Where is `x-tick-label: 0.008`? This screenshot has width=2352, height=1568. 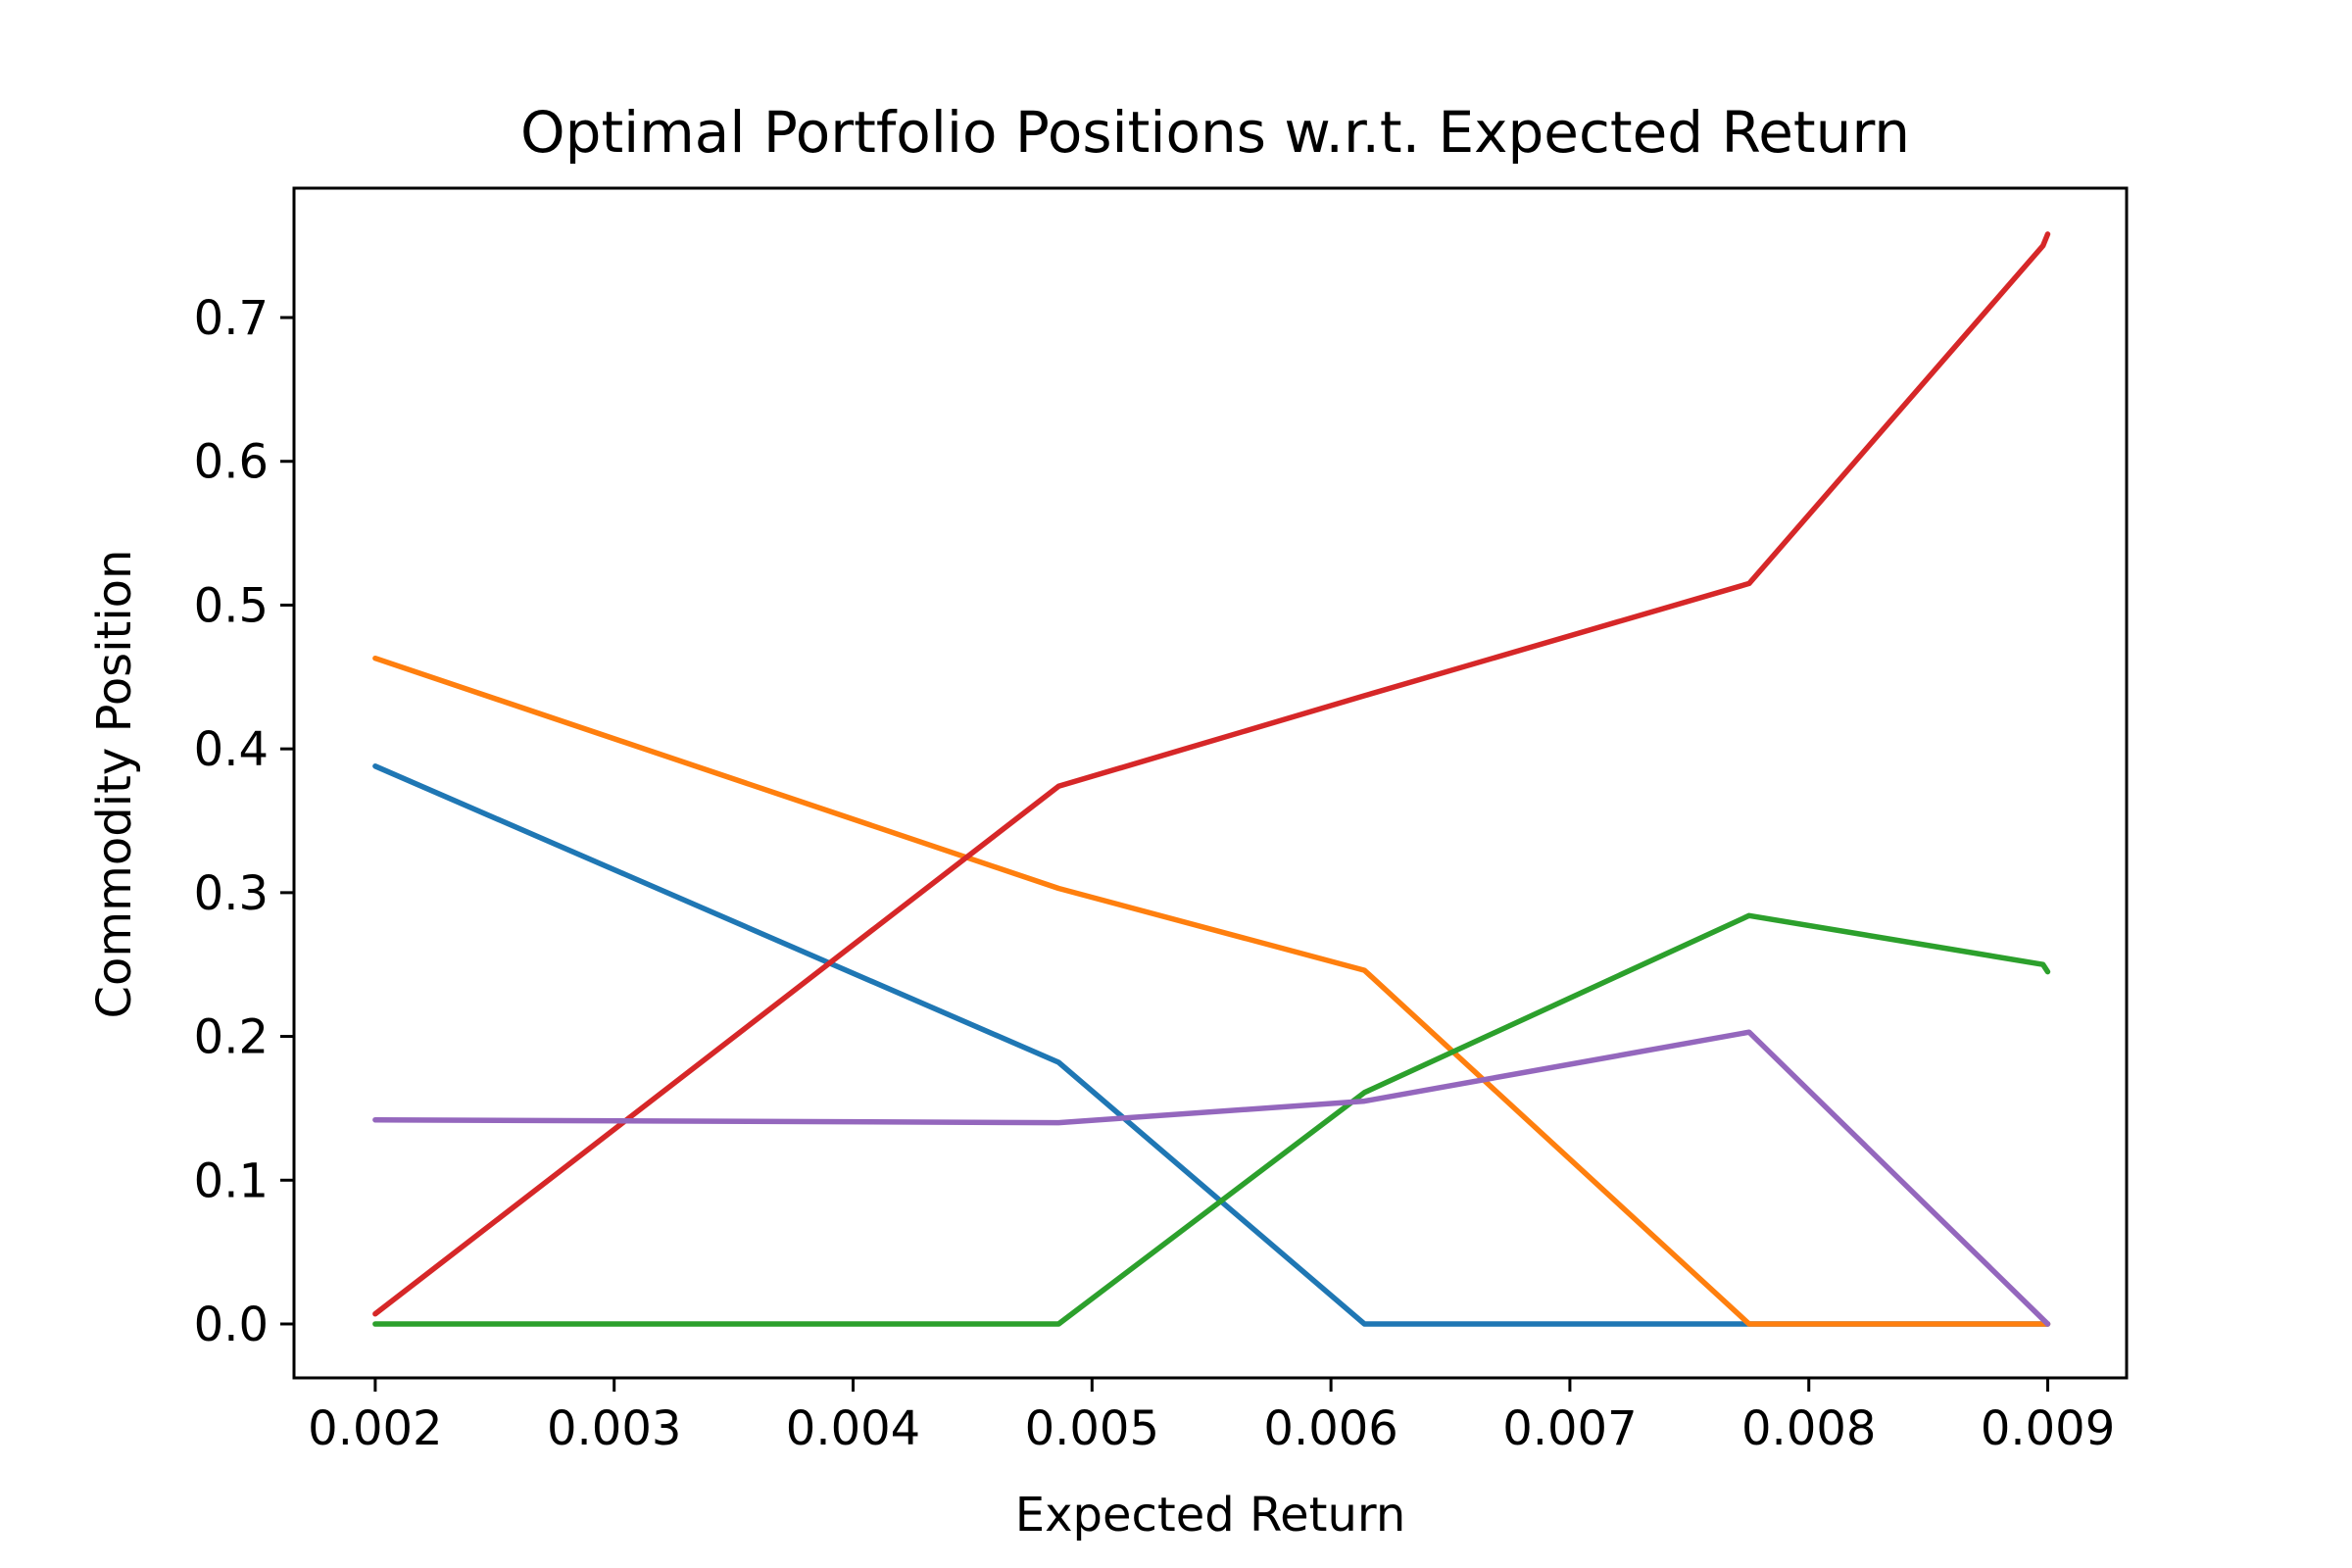 x-tick-label: 0.008 is located at coordinates (1808, 1428).